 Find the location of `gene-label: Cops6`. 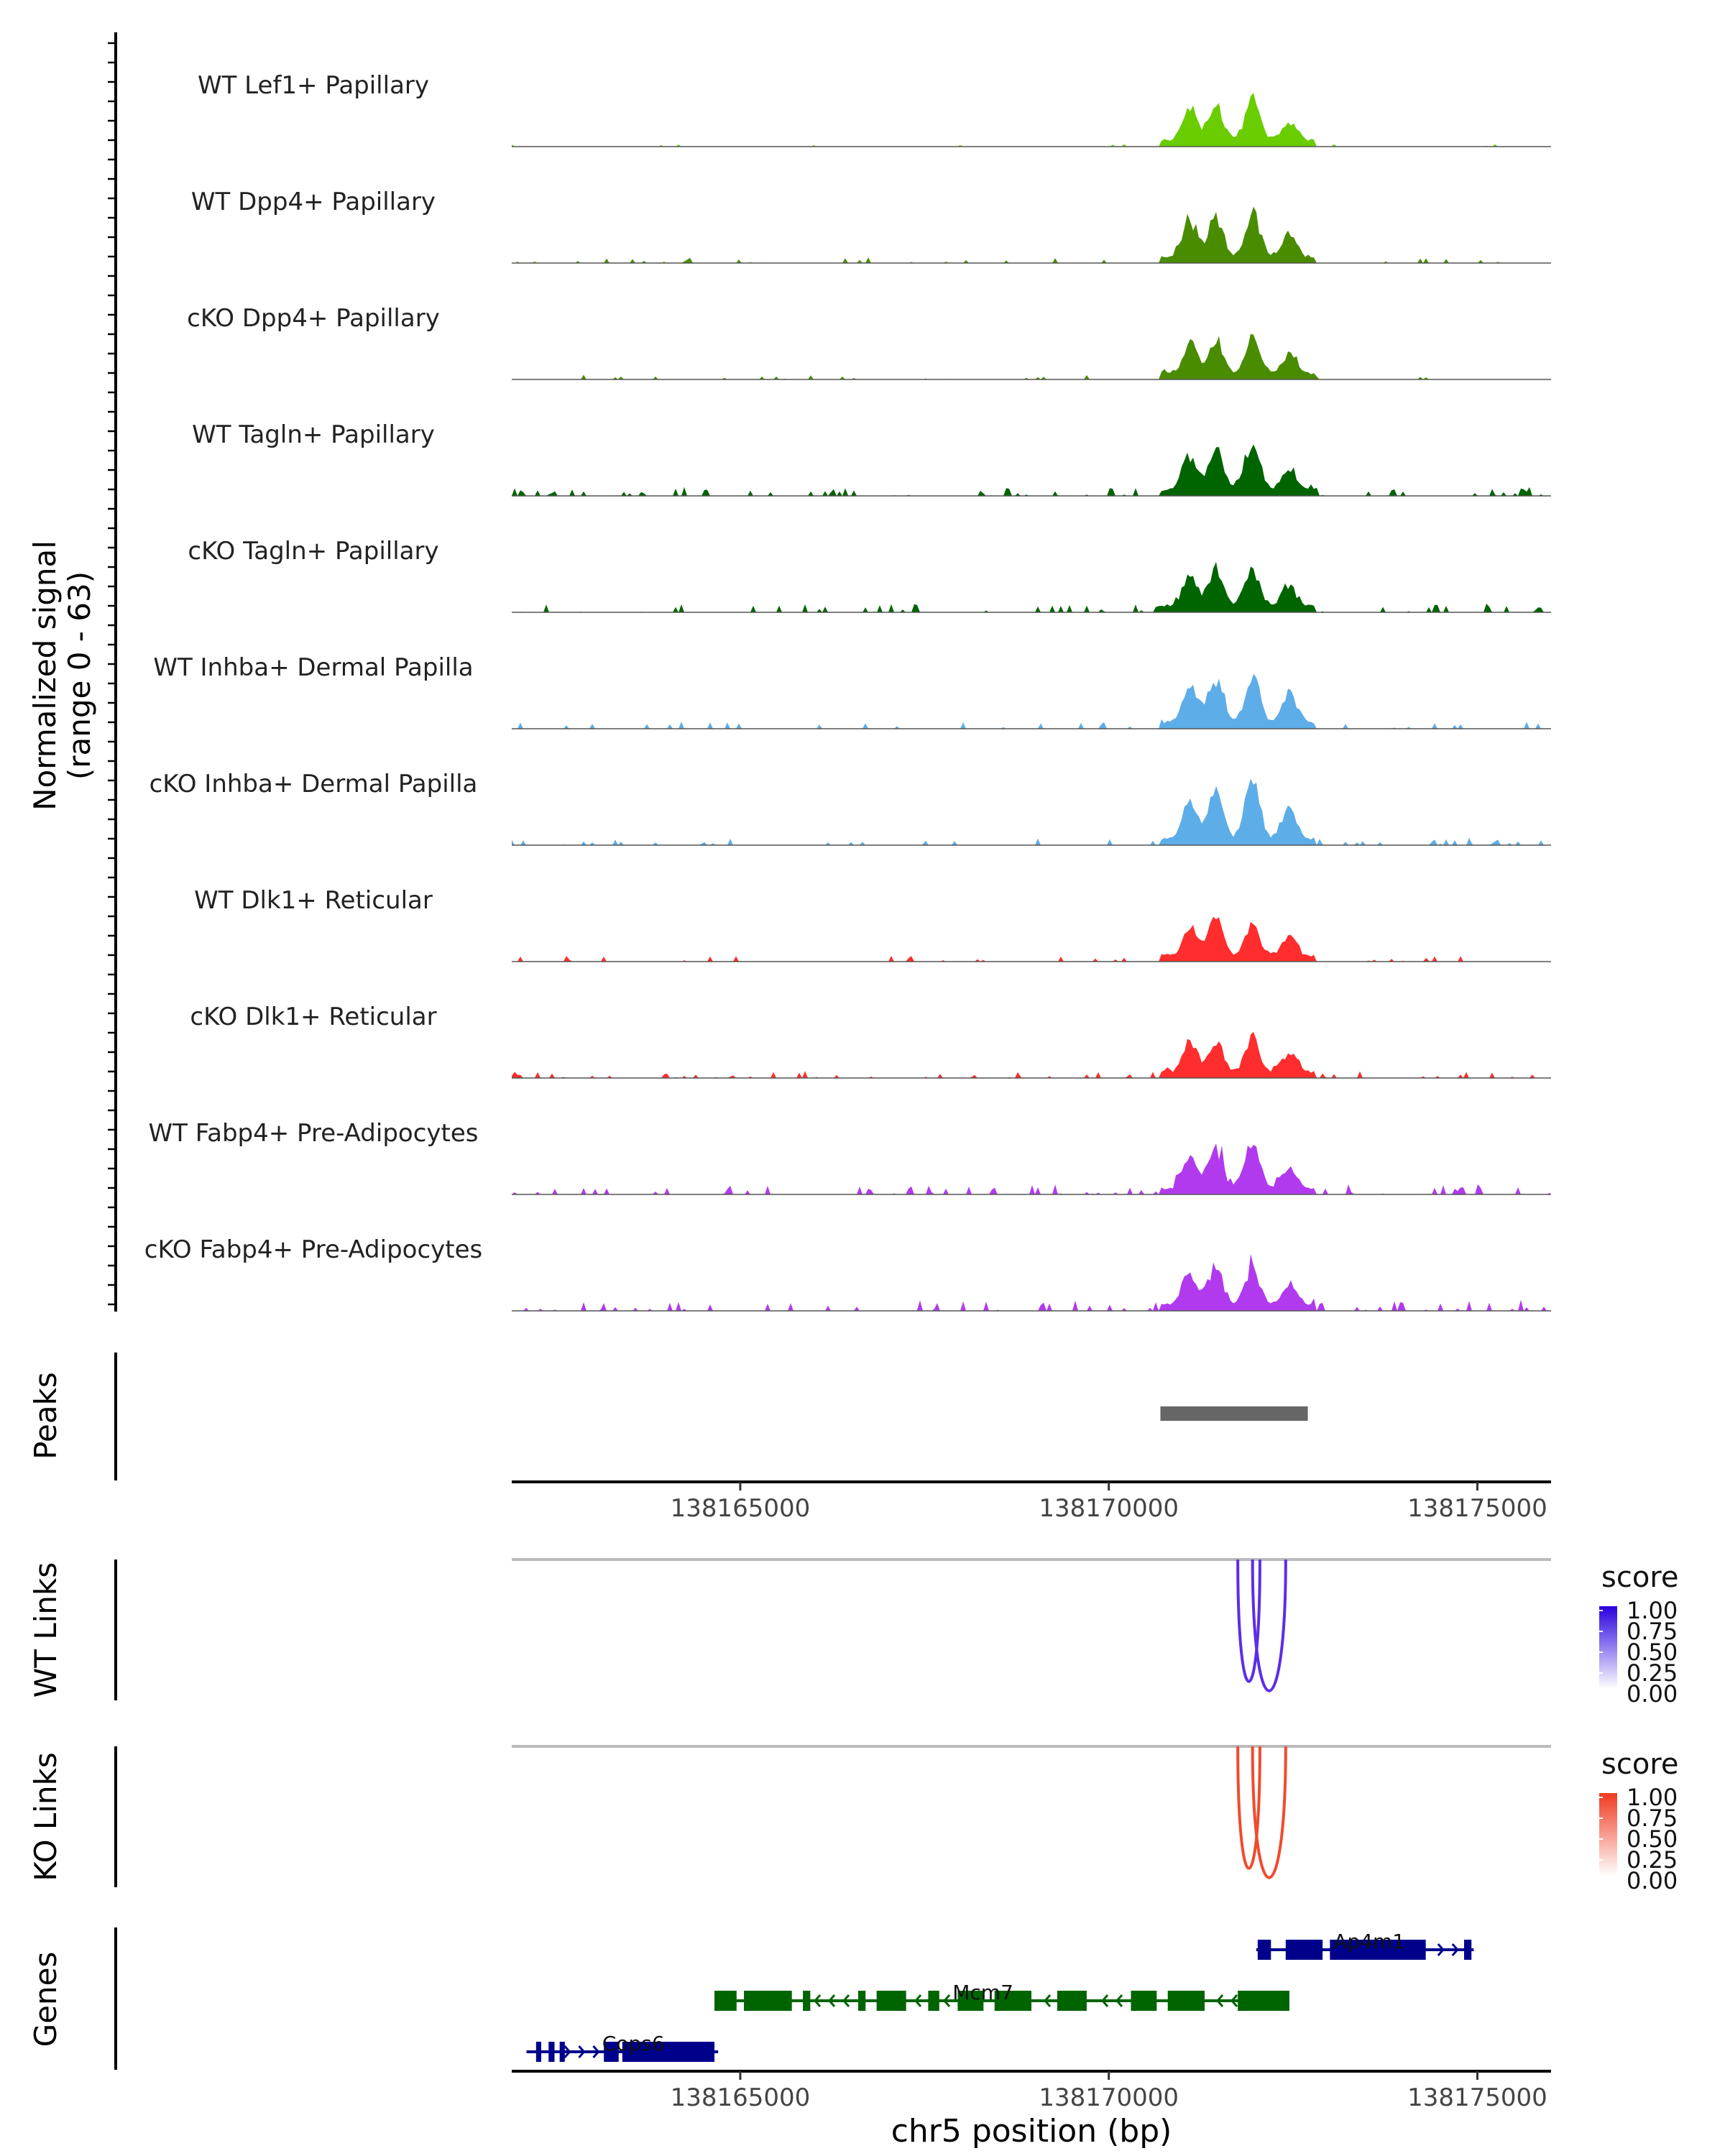

gene-label: Cops6 is located at coordinates (633, 2044).